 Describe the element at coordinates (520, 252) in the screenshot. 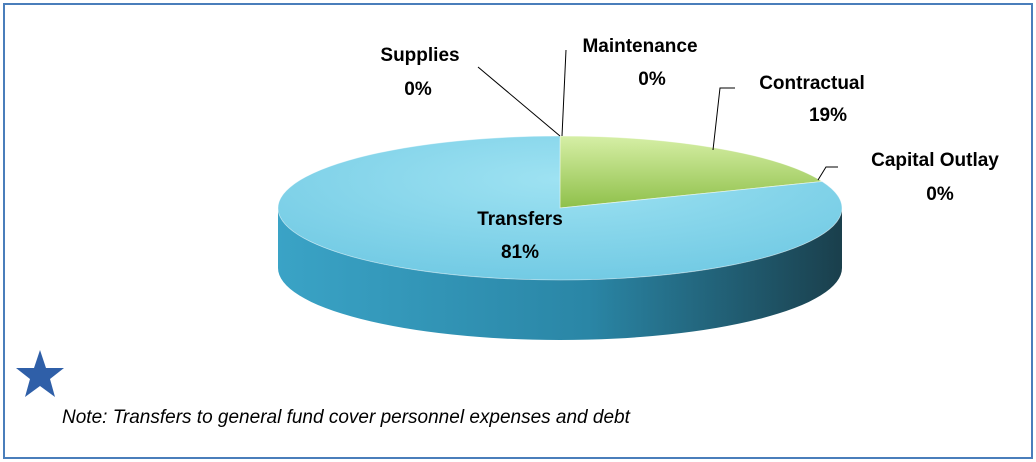

I see `value-label: 81%` at that location.